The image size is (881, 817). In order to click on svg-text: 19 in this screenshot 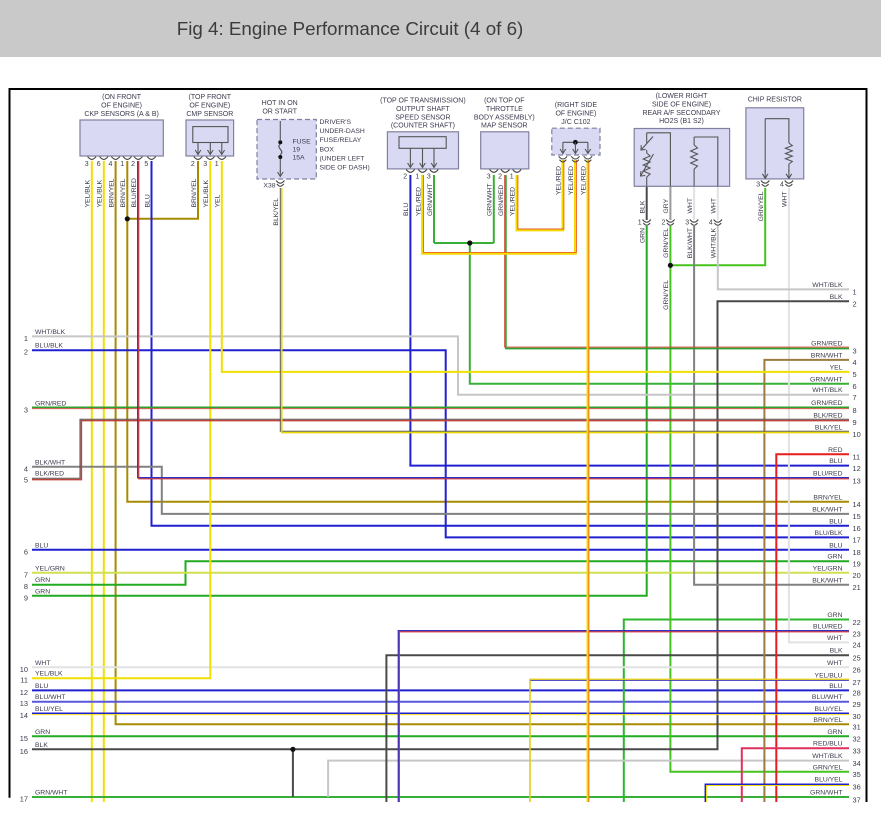, I will do `click(857, 564)`.